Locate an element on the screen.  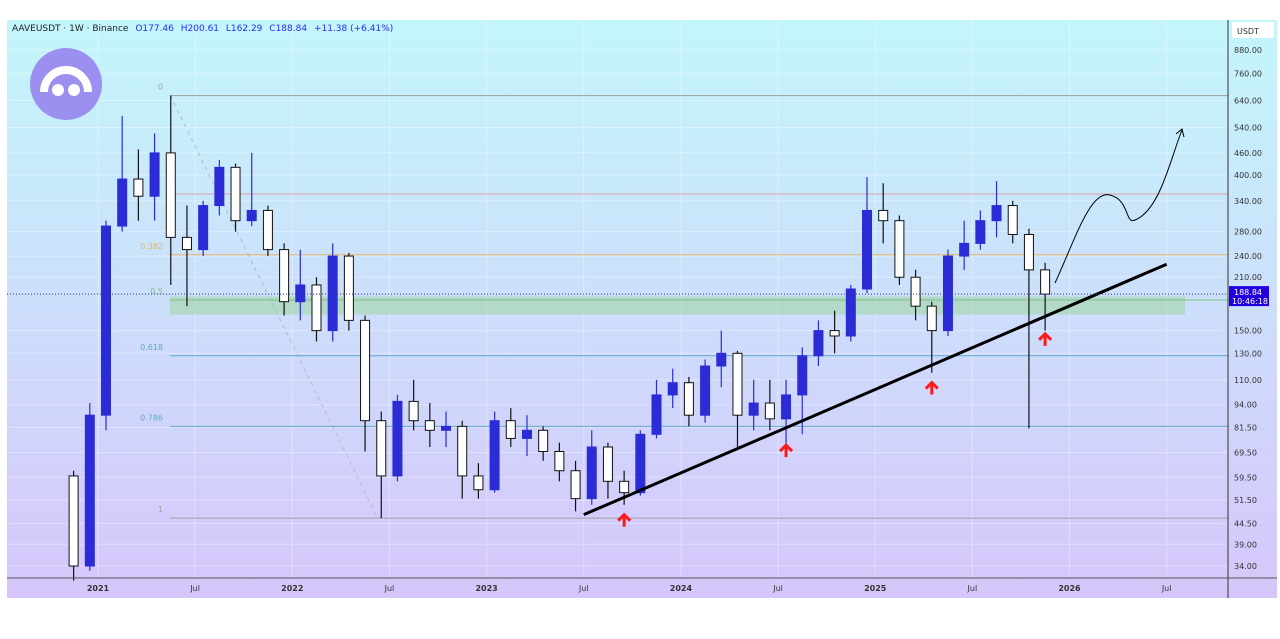
fib-label-0.618: 0.618 is located at coordinates (151, 347).